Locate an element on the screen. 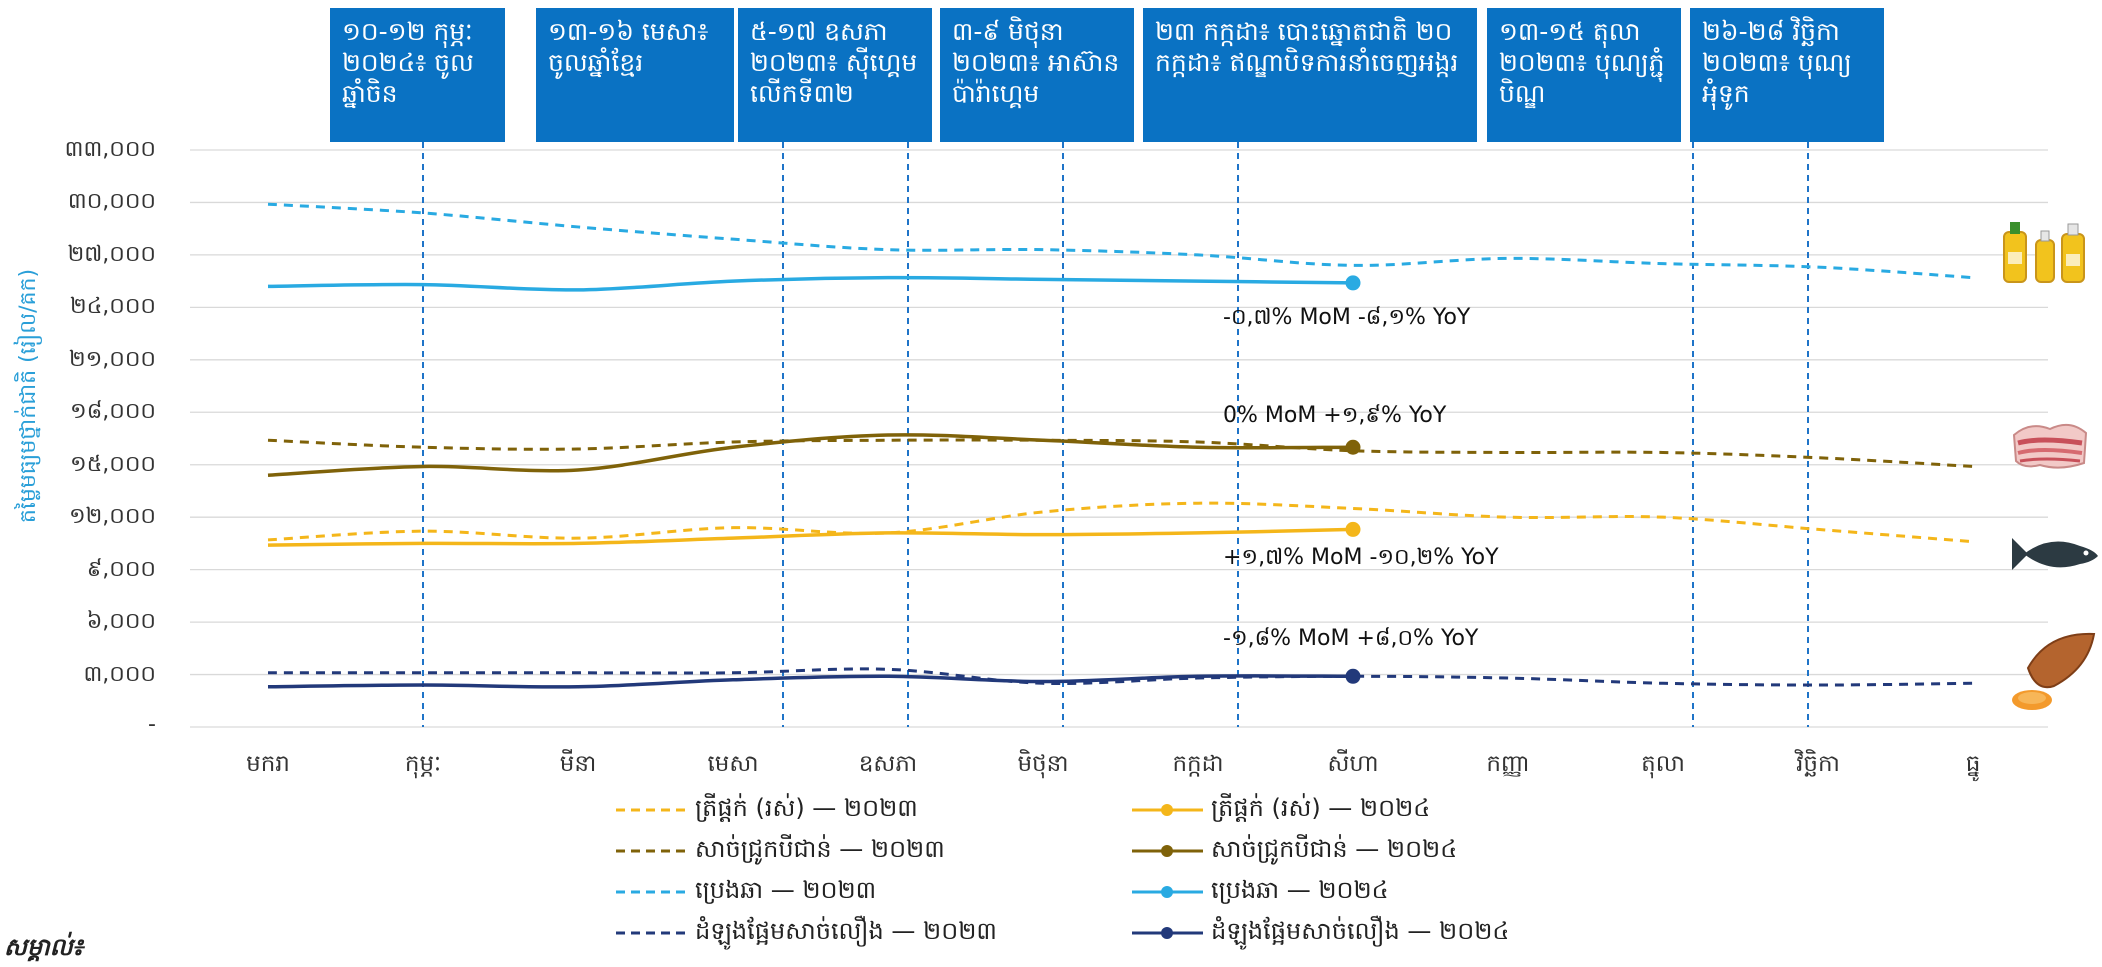  event-callout: ១០-១២ កុម្ភៈ ២០២៤៖ ចូលឆ្នាំចិន is located at coordinates (417, 75).